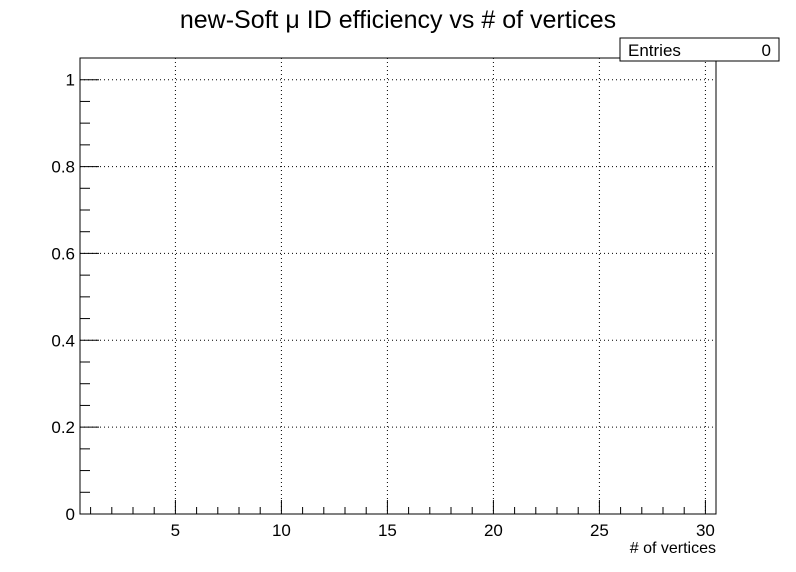  What do you see at coordinates (402, 520) in the screenshot?
I see `x-axis-ticks: 5 10 15 20 25 30` at bounding box center [402, 520].